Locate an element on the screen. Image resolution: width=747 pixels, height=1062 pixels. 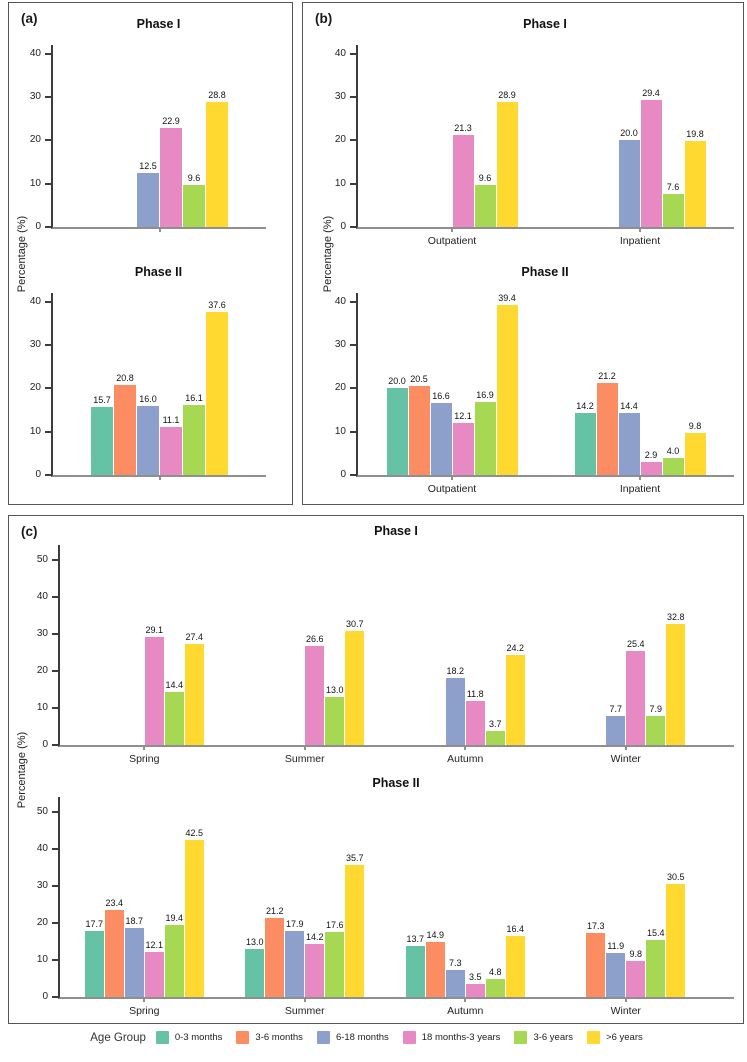
bar-slot-6-18-months is located at coordinates (441, 136).